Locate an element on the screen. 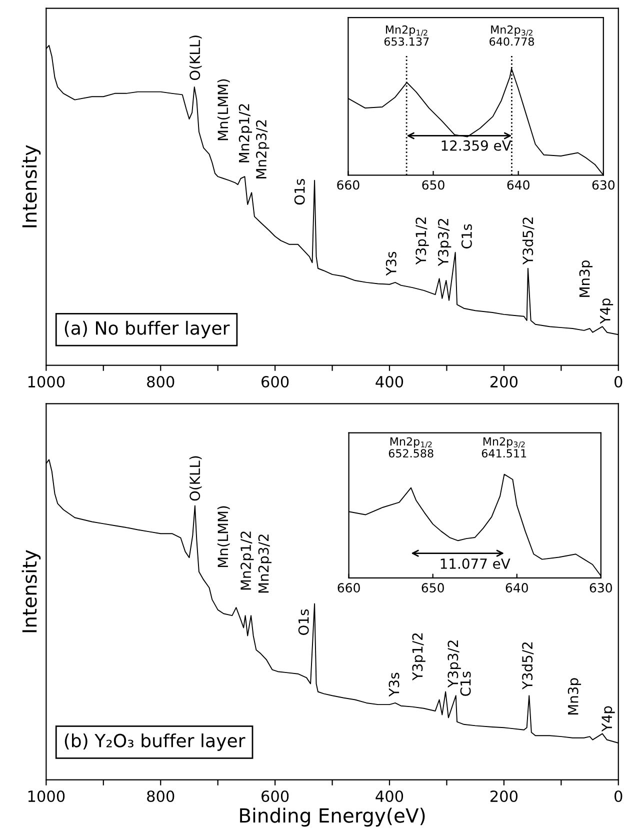  x-axis-title: Binding Energy(eV) is located at coordinates (332, 817).